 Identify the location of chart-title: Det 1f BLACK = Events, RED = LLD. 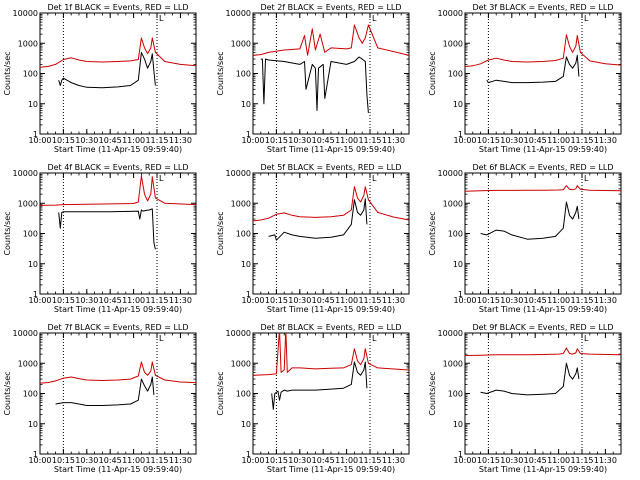
(117, 7).